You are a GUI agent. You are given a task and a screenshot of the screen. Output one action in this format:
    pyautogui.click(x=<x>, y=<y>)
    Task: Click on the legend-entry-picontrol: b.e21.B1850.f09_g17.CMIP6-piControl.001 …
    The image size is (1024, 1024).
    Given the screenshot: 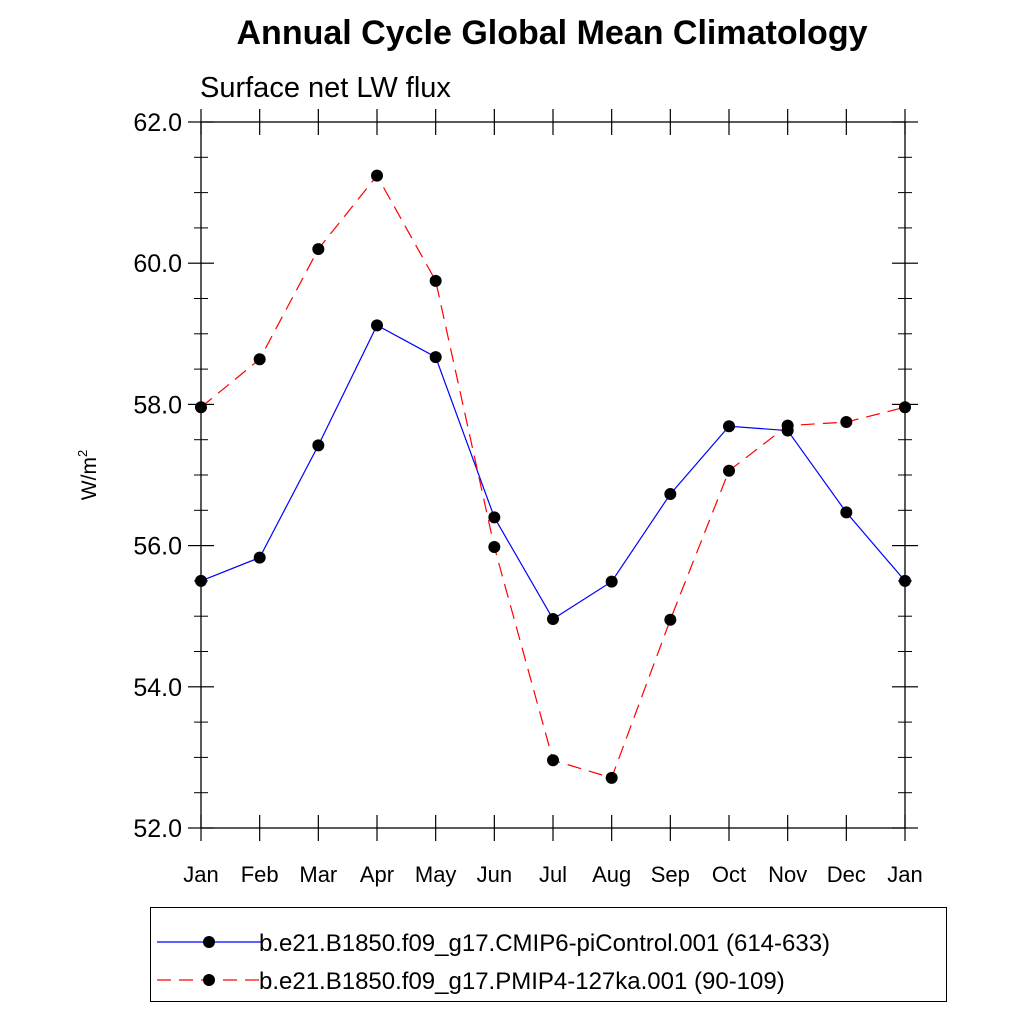 What is the action you would take?
    pyautogui.click(x=548, y=942)
    